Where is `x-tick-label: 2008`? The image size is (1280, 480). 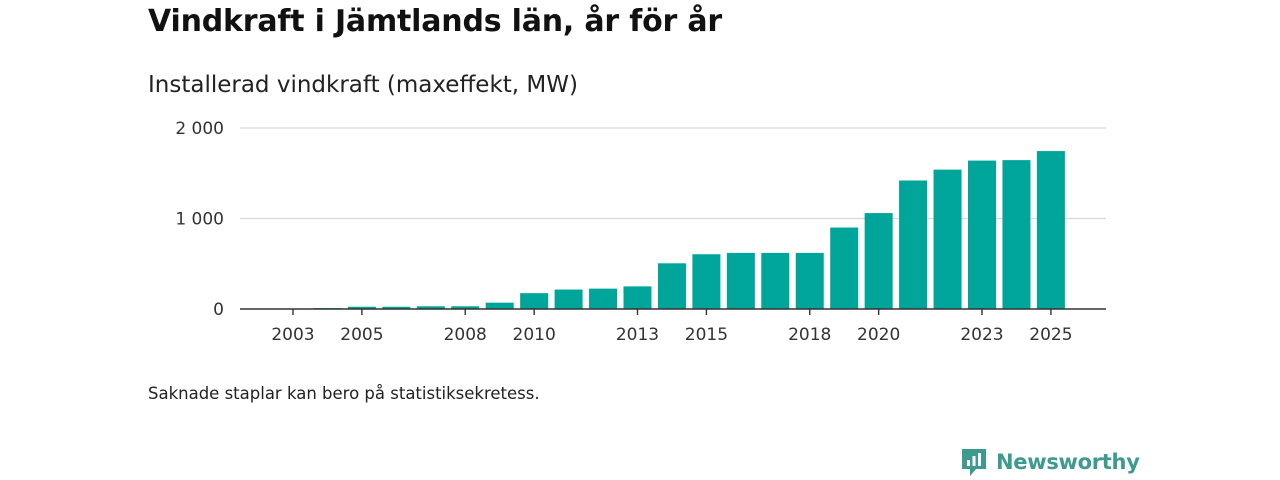
x-tick-label: 2008 is located at coordinates (465, 335).